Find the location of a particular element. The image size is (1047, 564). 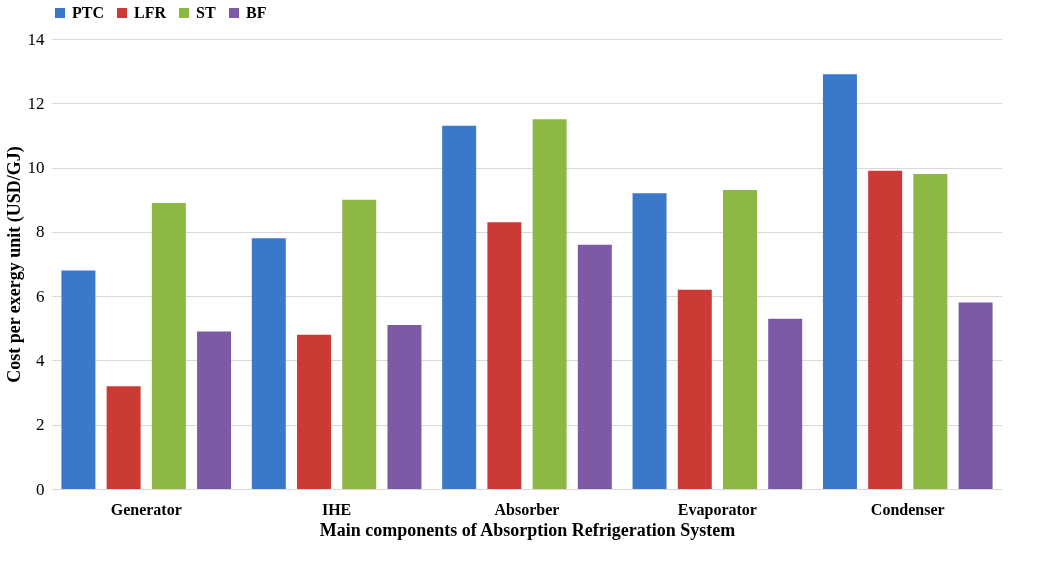

x-tick-label: Condenser is located at coordinates (907, 509).